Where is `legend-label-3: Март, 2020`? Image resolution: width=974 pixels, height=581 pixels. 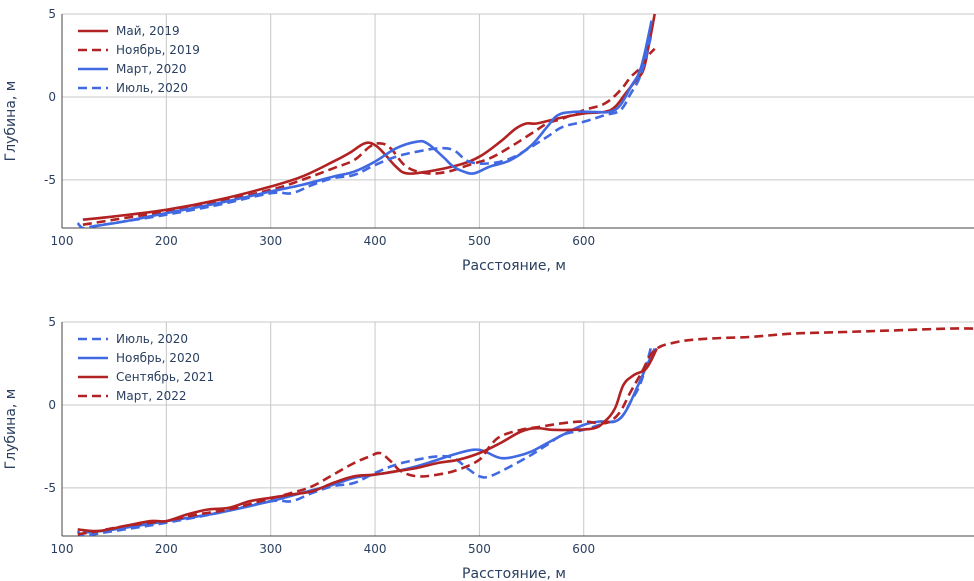 legend-label-3: Март, 2020 is located at coordinates (151, 69).